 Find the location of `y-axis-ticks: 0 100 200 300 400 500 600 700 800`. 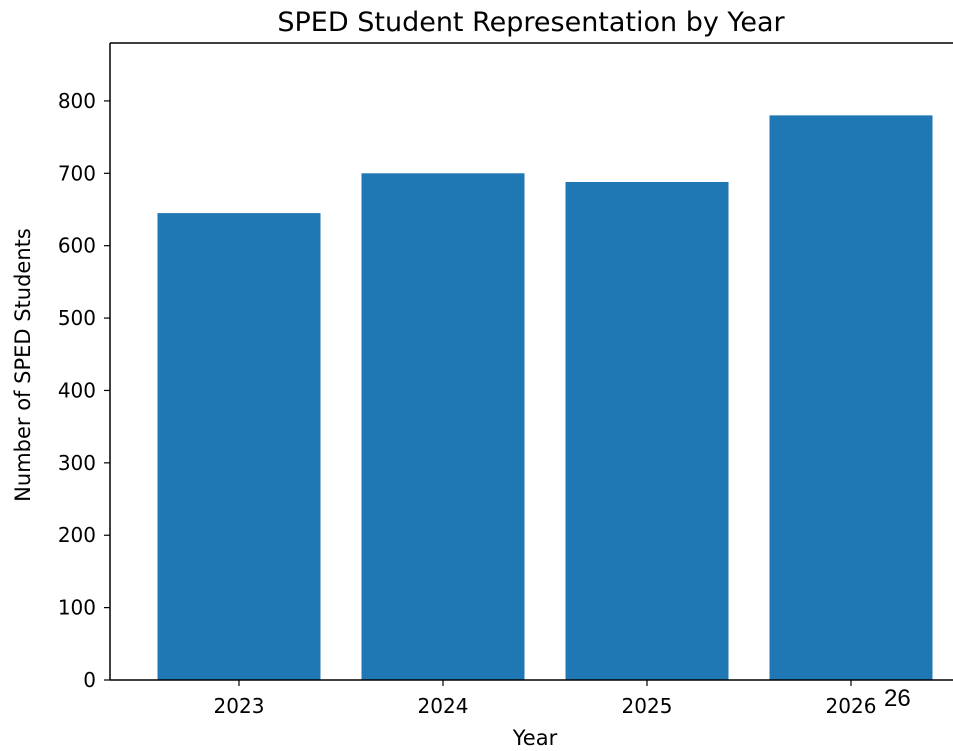

y-axis-ticks: 0 100 200 300 400 500 600 700 800 is located at coordinates (84, 390).